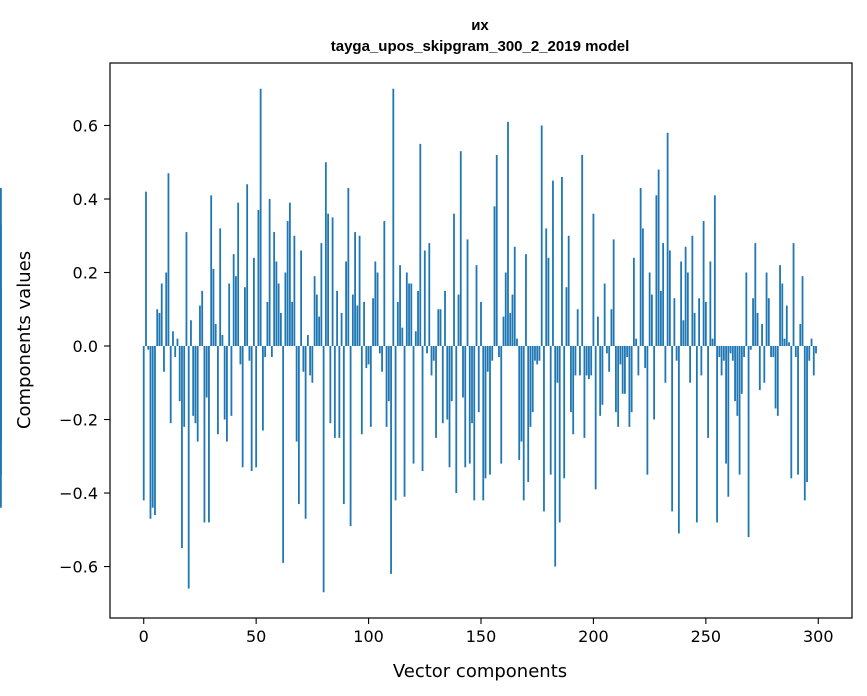 The width and height of the screenshot is (867, 696). Describe the element at coordinates (78, 567) in the screenshot. I see `y-tick-label: −0.6` at that location.